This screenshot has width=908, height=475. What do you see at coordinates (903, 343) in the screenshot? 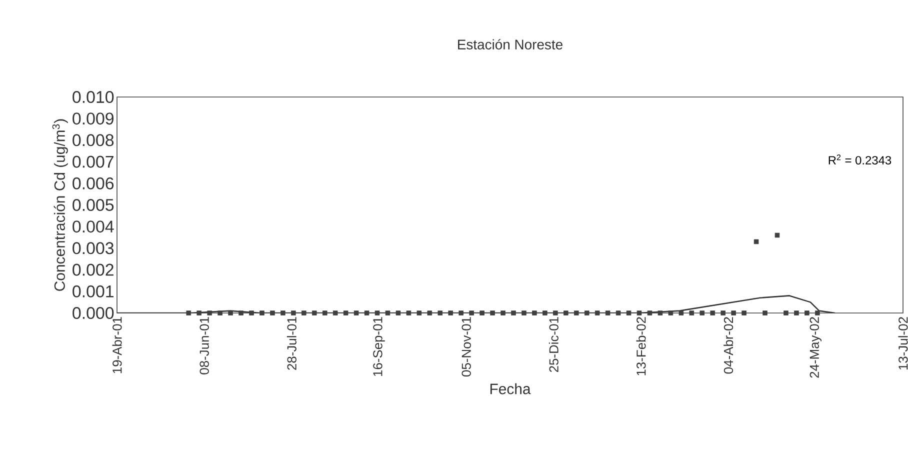
I see `x-tick-label: 13-Jul-02` at bounding box center [903, 343].